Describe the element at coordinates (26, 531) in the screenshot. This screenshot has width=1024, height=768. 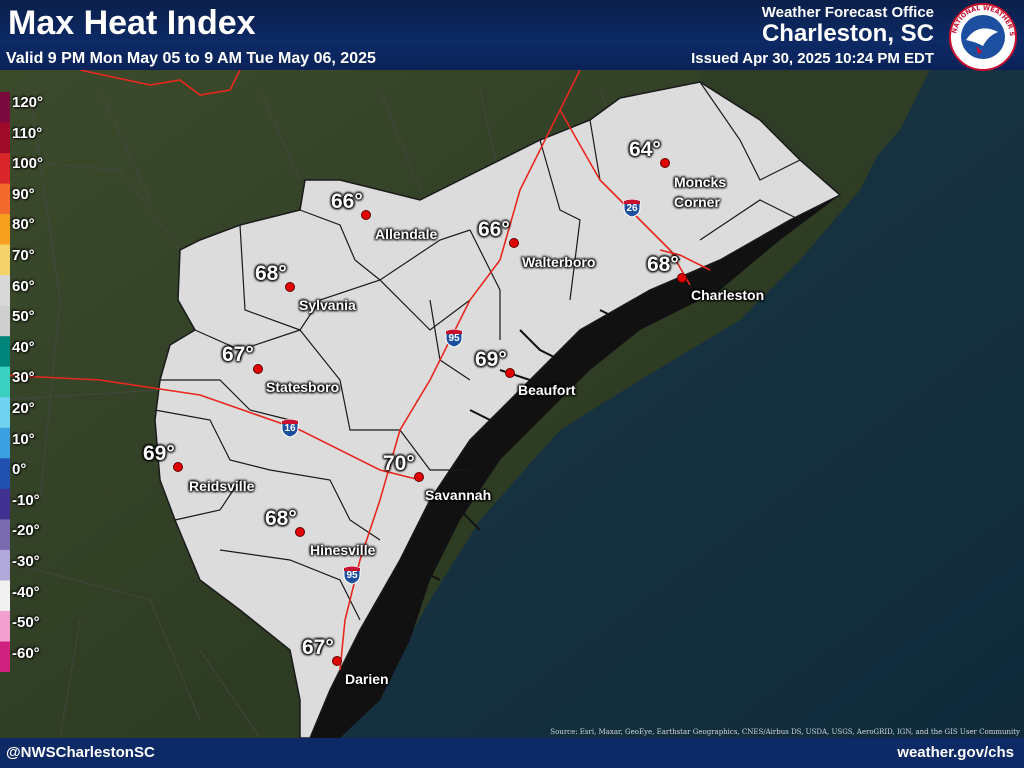
I see `legend-label: -20°` at that location.